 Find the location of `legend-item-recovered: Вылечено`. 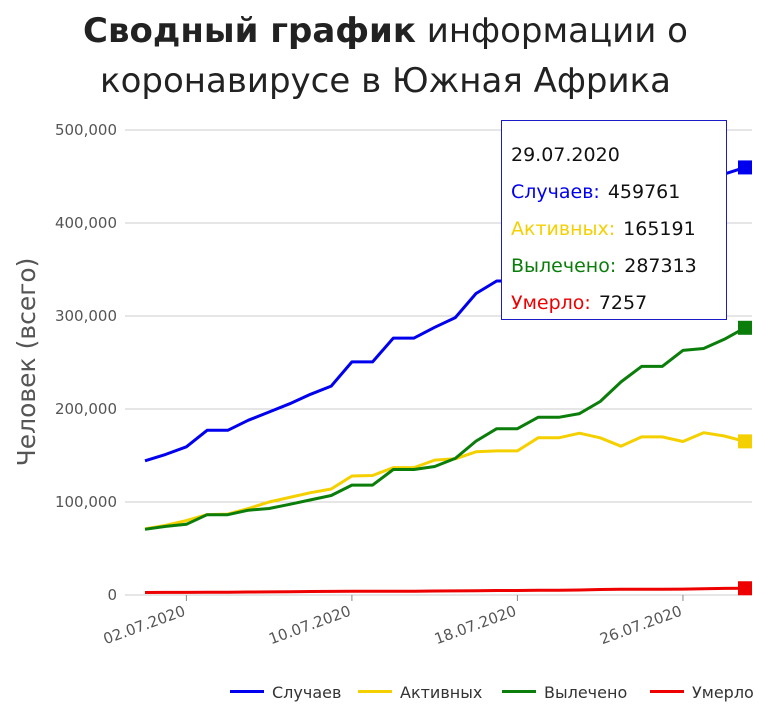

legend-item-recovered: Вылечено is located at coordinates (564, 692).